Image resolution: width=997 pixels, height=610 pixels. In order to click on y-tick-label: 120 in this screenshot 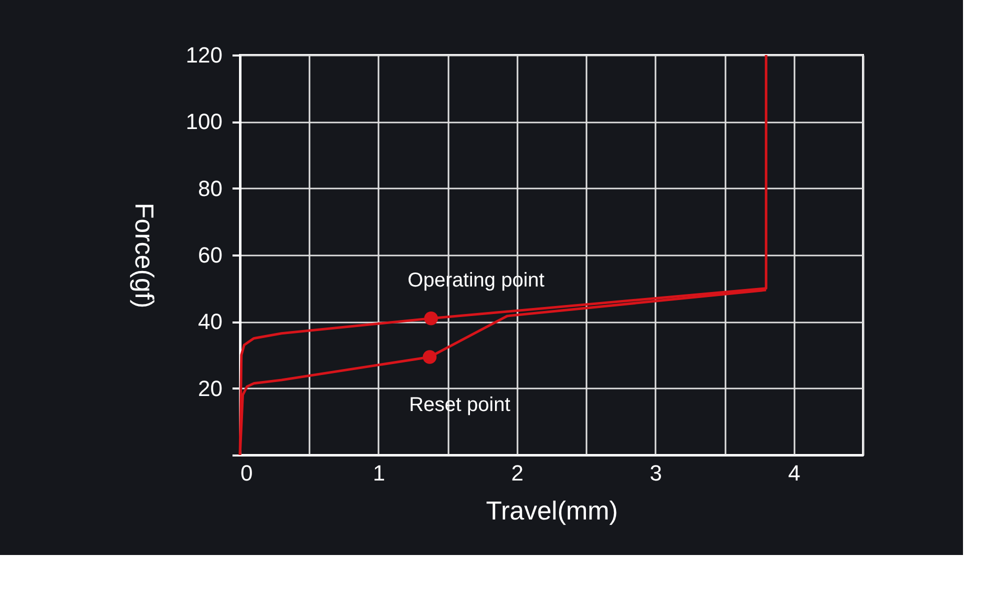, I will do `click(204, 55)`.